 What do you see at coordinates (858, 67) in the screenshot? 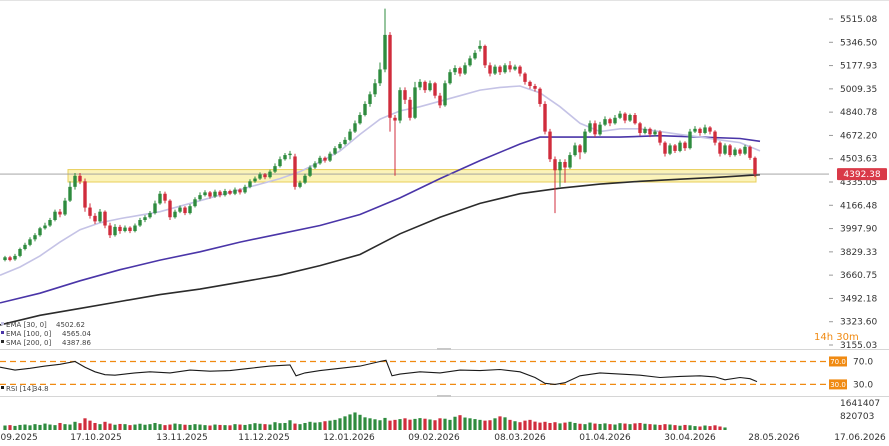
I see `price-axis-tick-label: 5177.93` at bounding box center [858, 67].